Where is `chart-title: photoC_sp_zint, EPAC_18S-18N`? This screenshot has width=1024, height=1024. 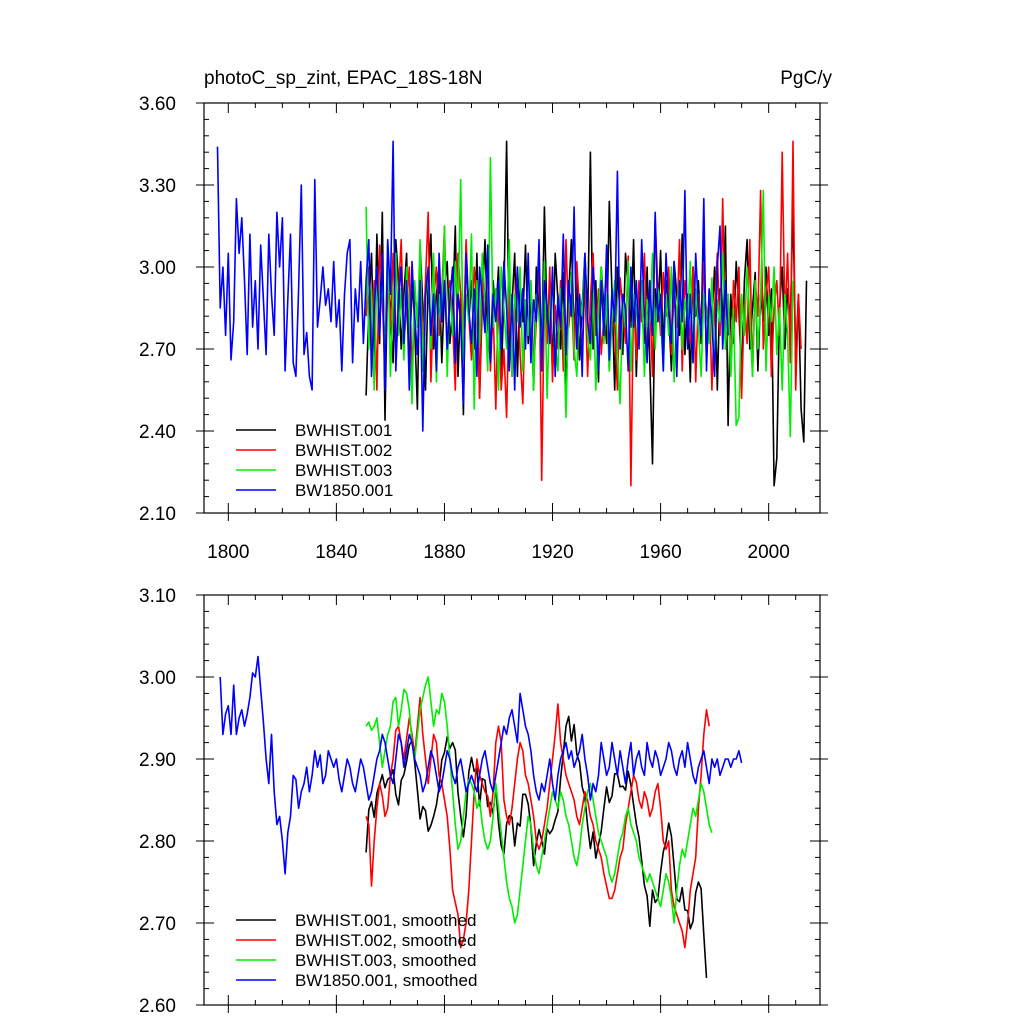
chart-title: photoC_sp_zint, EPAC_18S-18N is located at coordinates (343, 78).